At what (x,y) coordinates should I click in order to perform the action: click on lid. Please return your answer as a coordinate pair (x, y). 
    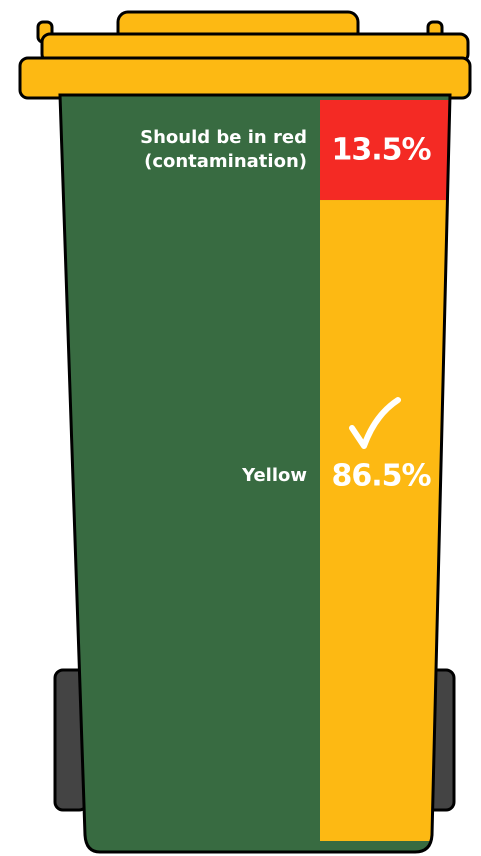
    Looking at the image, I should click on (245, 78).